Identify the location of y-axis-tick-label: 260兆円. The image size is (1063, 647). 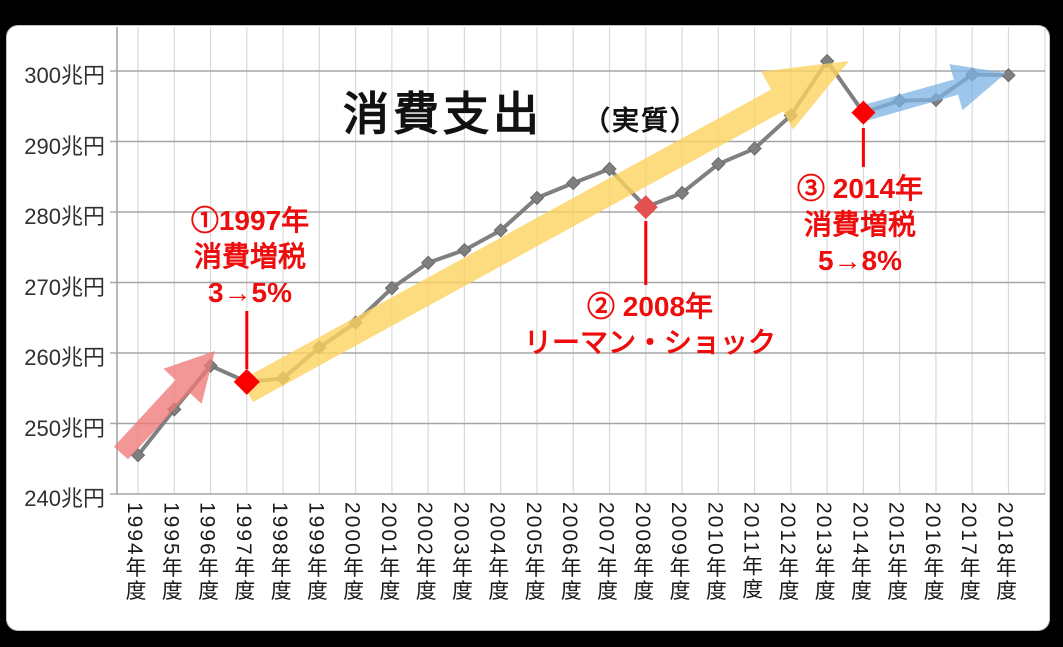
(64, 357).